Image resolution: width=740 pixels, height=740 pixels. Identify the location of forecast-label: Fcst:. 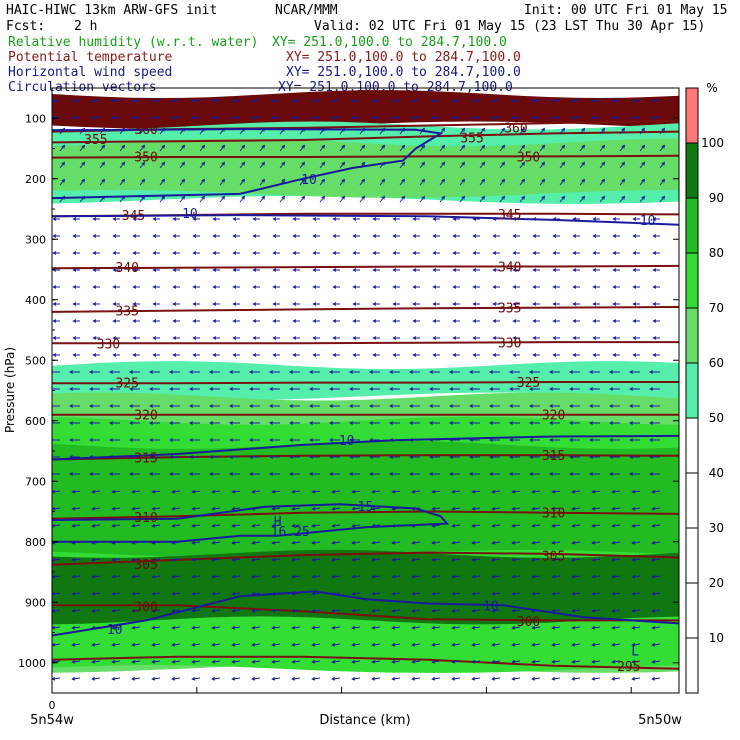
(26, 26).